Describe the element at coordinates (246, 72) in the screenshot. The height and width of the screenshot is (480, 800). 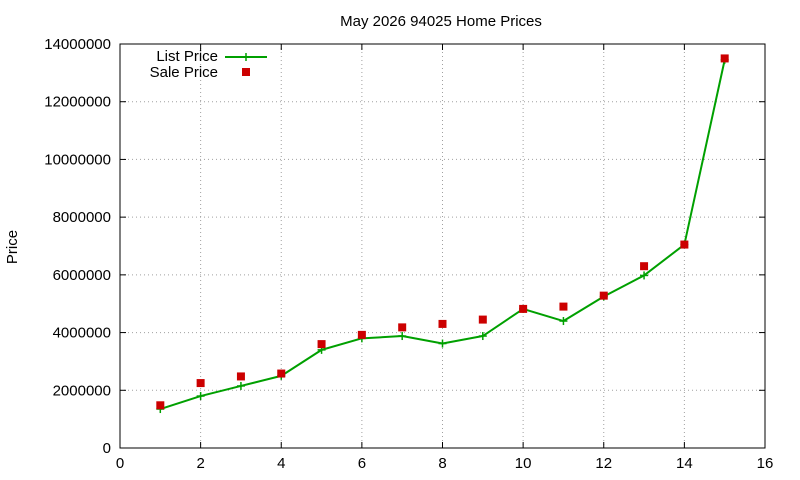
I see `legend-sale-price-marker` at that location.